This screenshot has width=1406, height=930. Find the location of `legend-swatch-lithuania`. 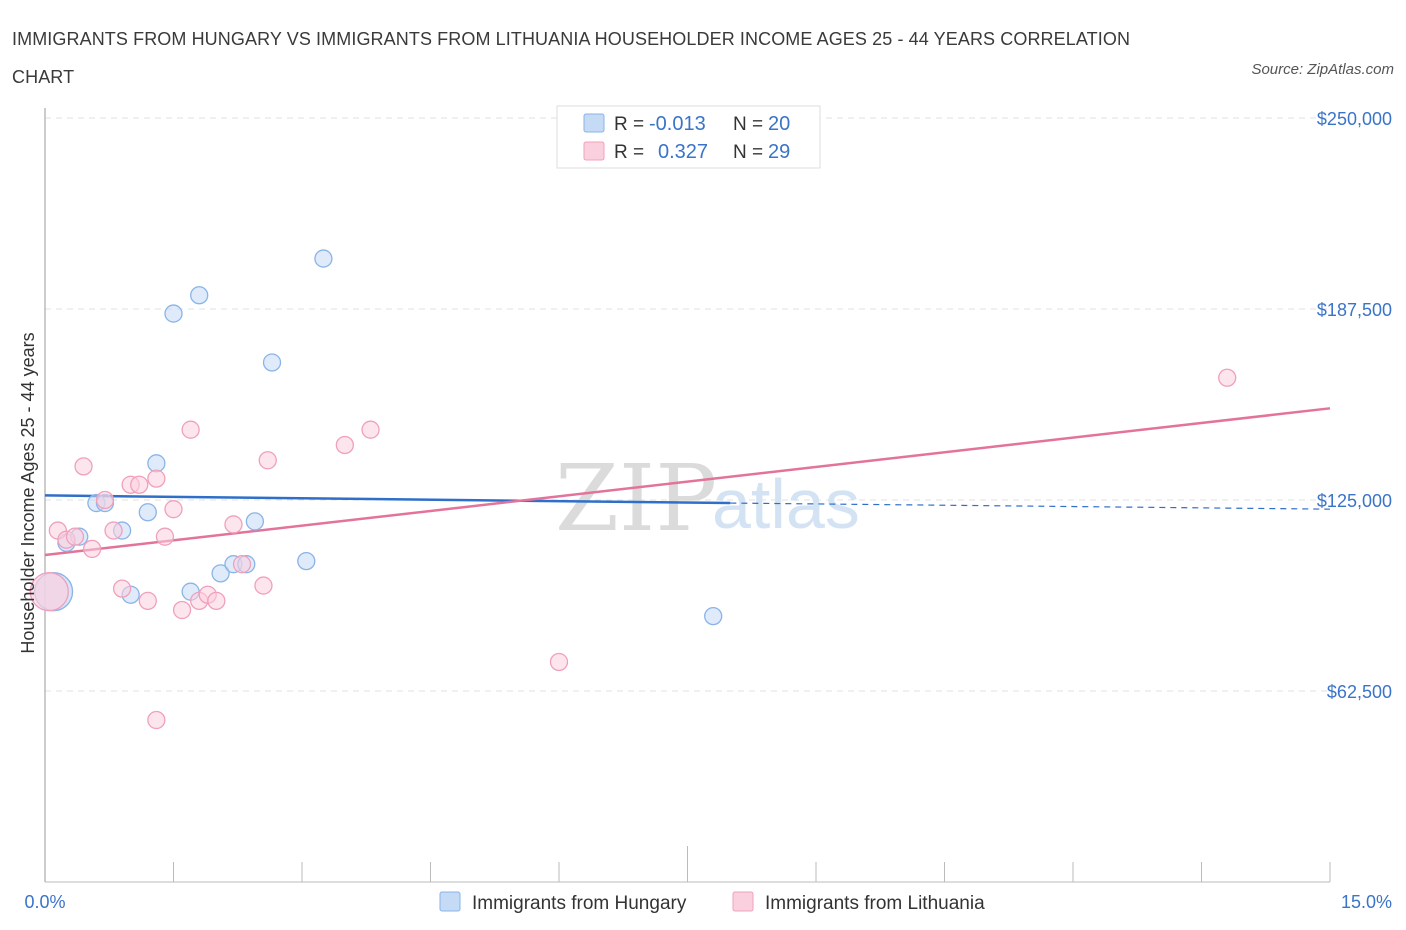

legend-swatch-lithuania is located at coordinates (594, 151).